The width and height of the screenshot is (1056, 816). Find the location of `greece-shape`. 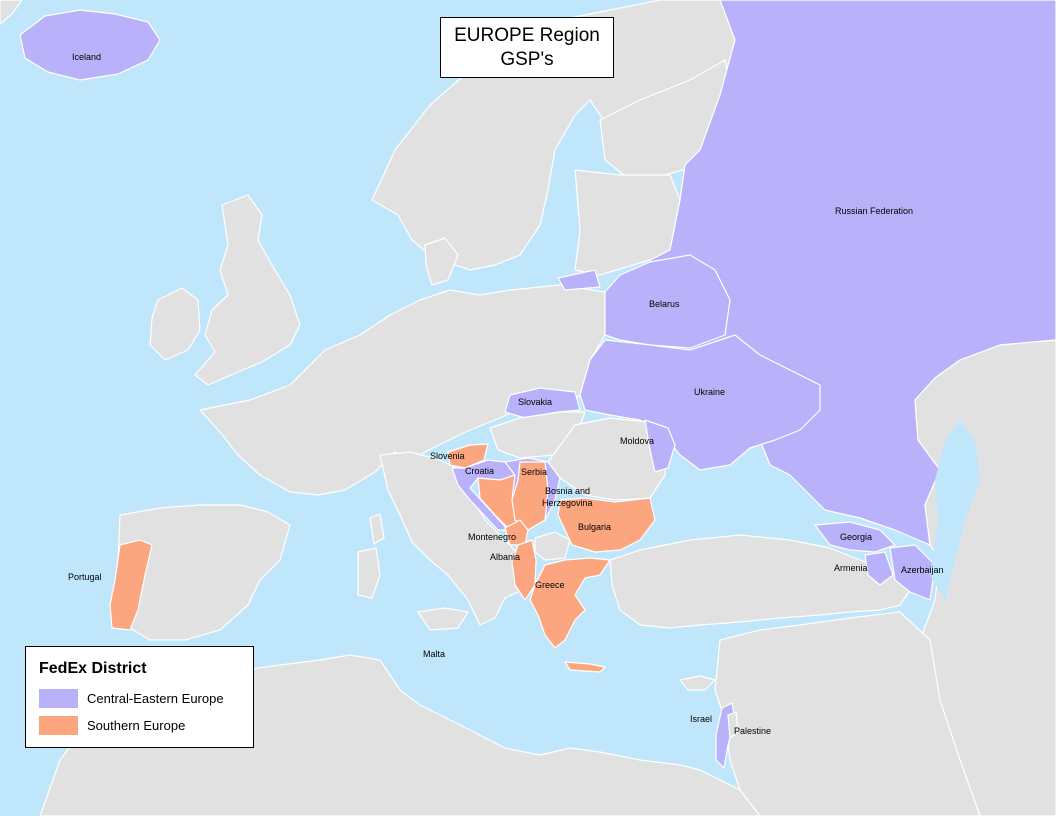

greece-shape is located at coordinates (570, 603).